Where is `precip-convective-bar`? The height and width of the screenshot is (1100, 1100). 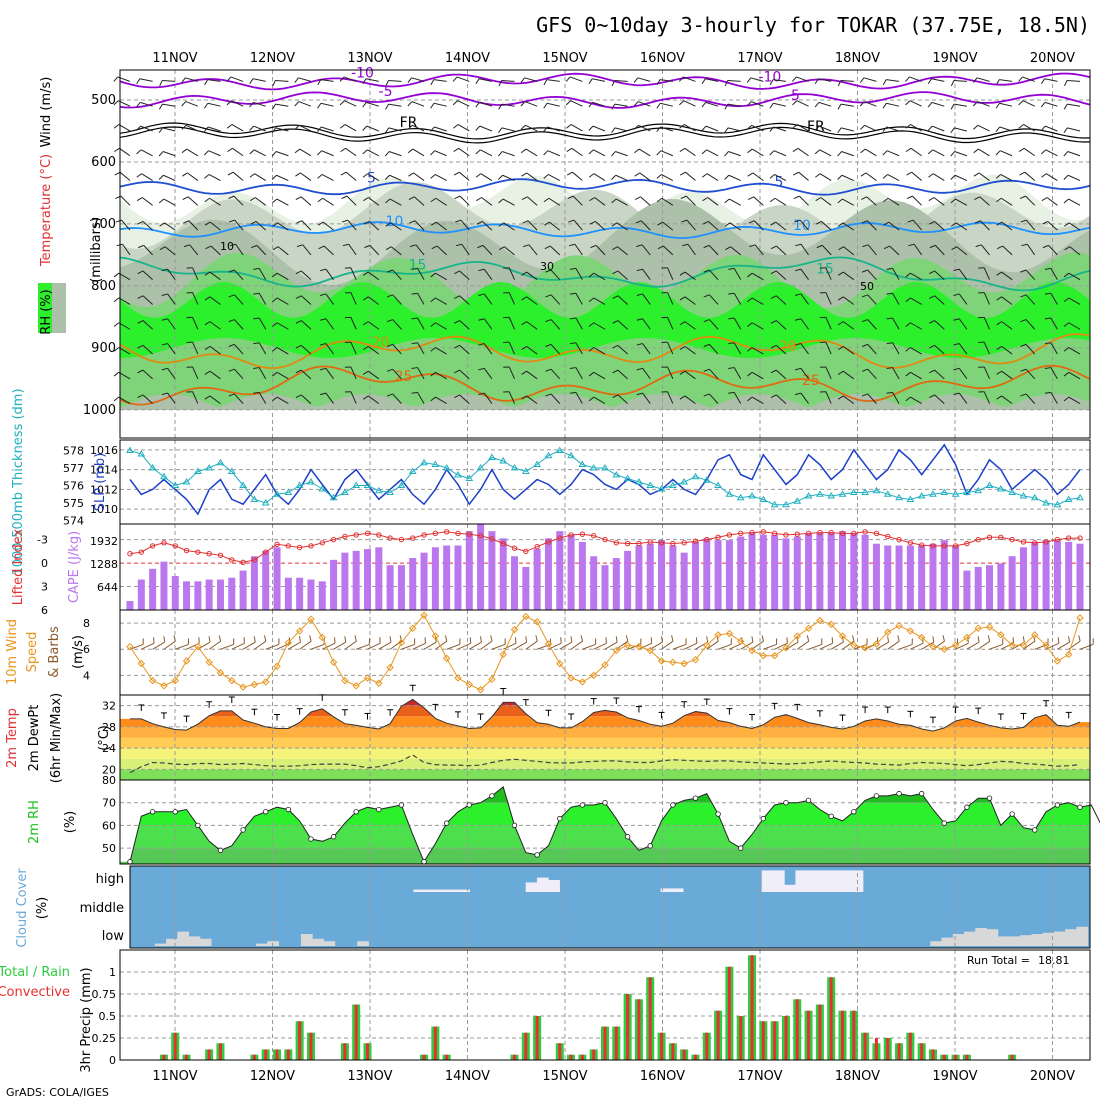
precip-convective-bar is located at coordinates (820, 1032).